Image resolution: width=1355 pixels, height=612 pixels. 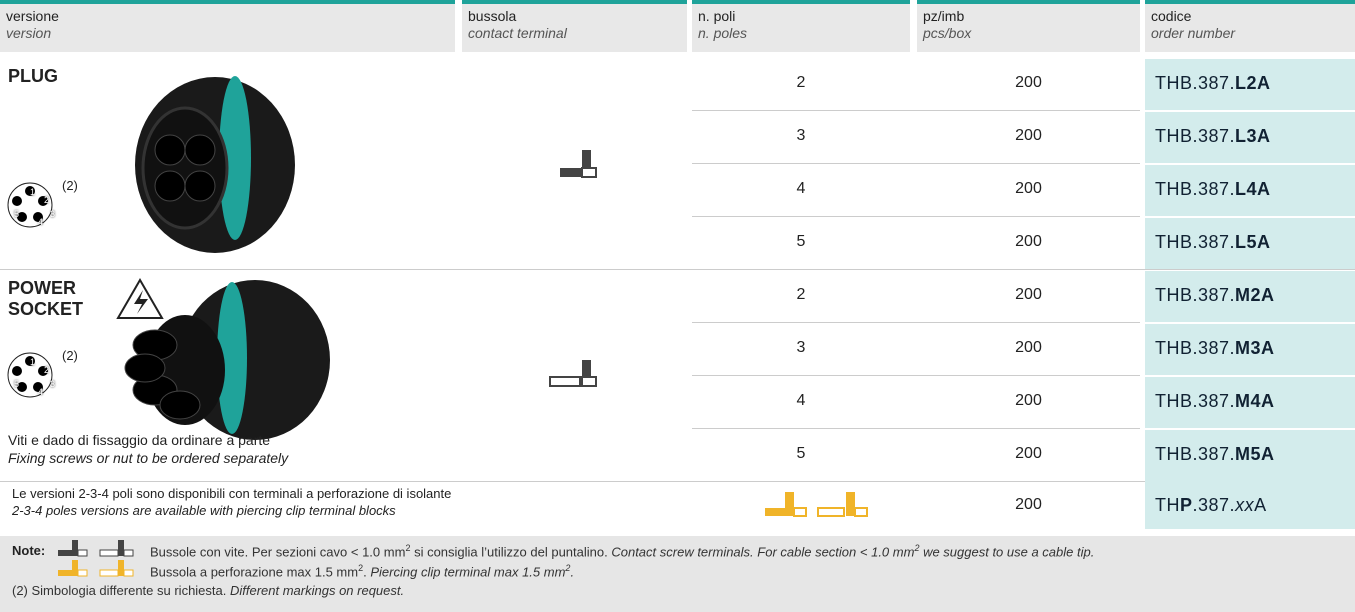 What do you see at coordinates (1255, 454) in the screenshot?
I see `text-part: M5A` at bounding box center [1255, 454].